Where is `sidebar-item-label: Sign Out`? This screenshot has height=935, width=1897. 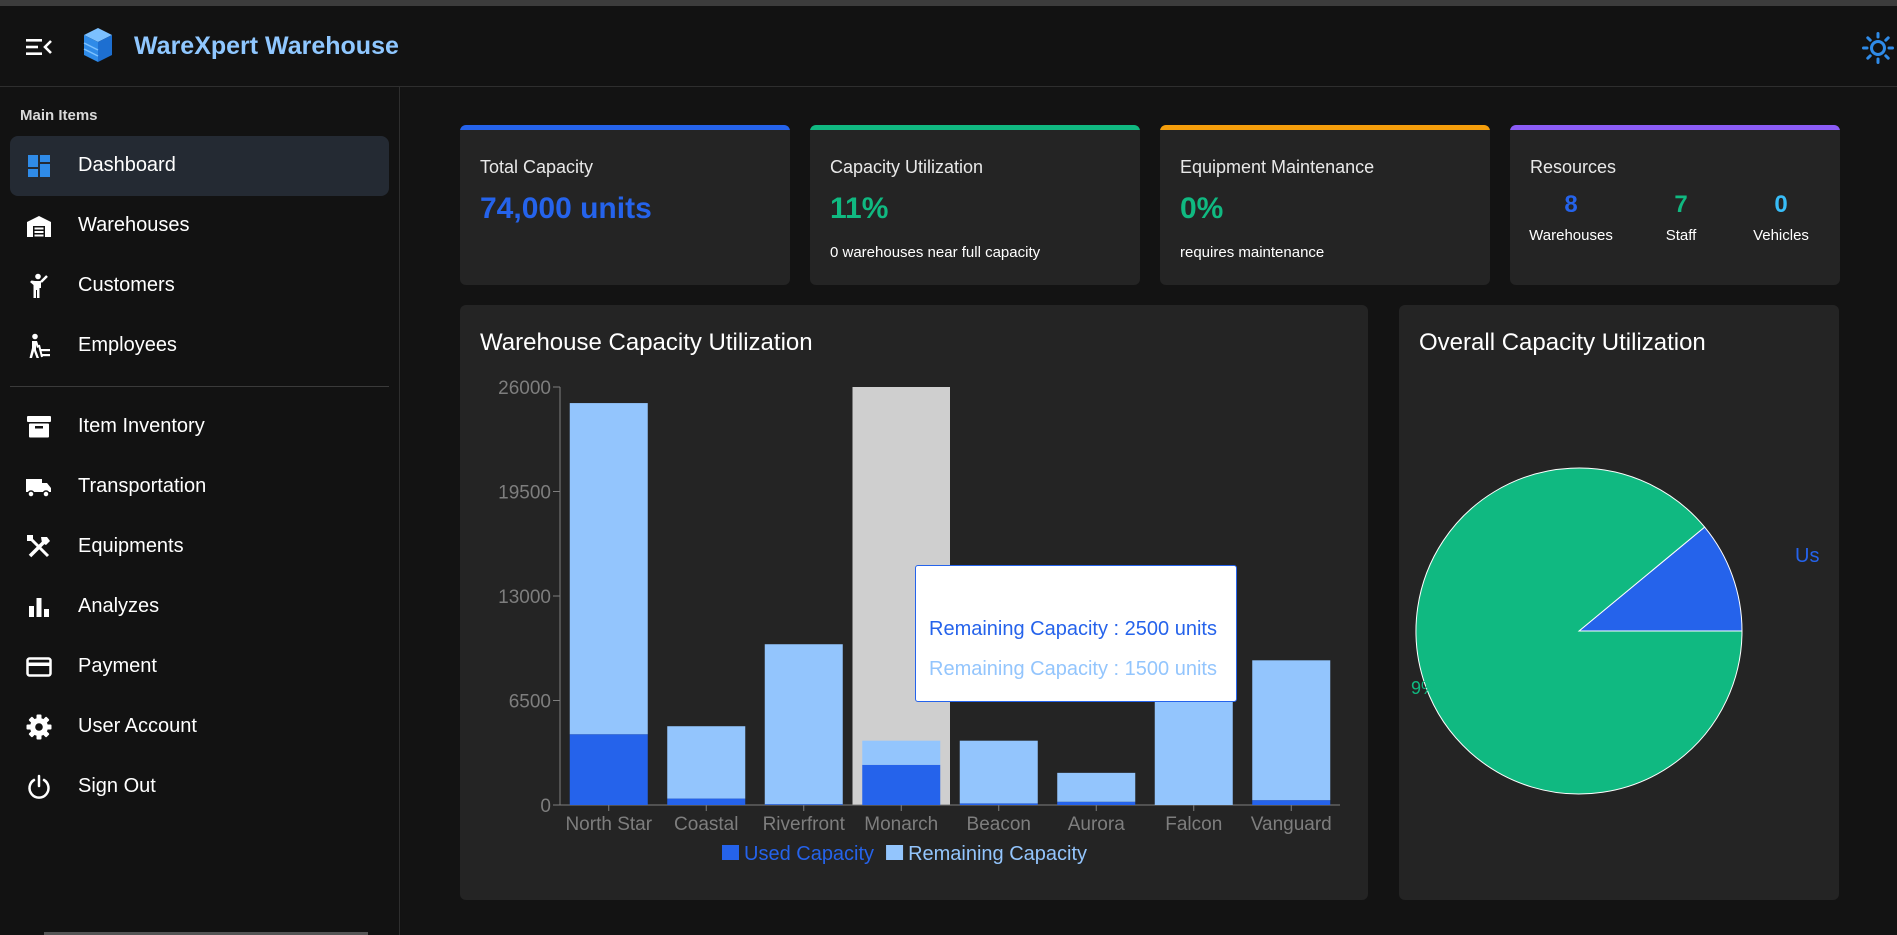 sidebar-item-label: Sign Out is located at coordinates (117, 786).